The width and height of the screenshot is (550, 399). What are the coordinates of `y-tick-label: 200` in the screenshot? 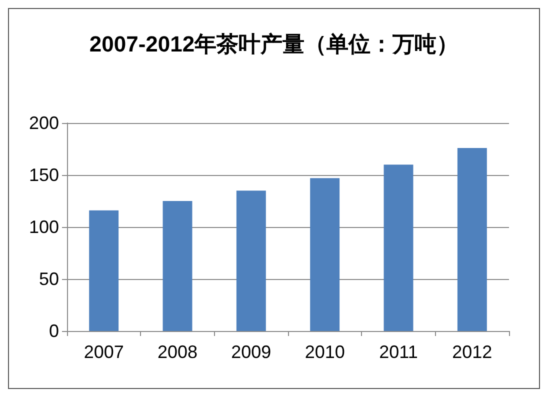 It's located at (43, 123).